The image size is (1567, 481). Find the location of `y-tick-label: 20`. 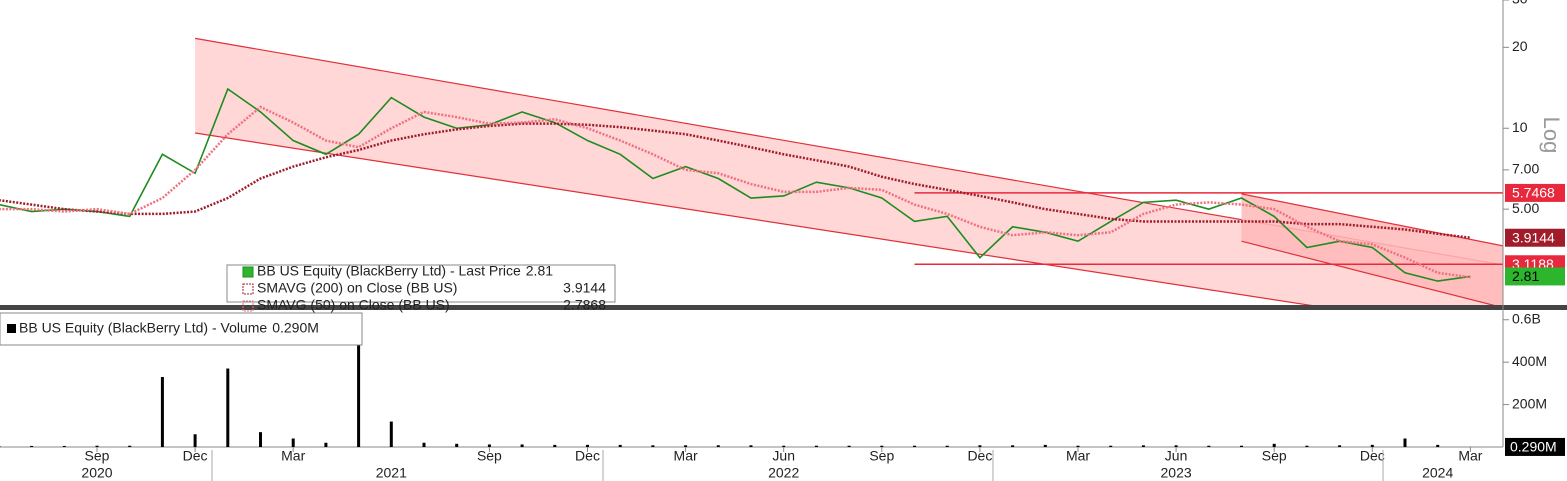

y-tick-label: 20 is located at coordinates (1520, 46).